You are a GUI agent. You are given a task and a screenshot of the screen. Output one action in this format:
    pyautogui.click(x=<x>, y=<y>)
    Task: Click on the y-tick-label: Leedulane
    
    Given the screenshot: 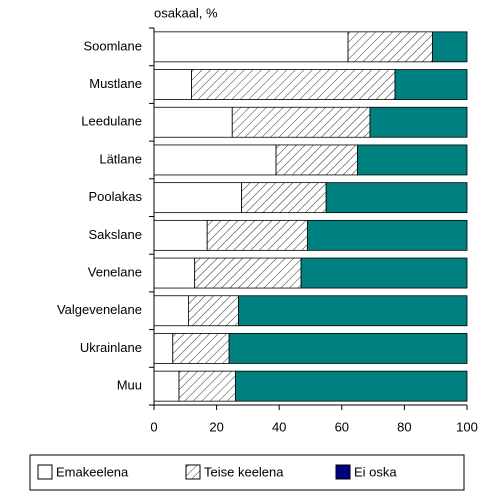 What is the action you would take?
    pyautogui.click(x=111, y=121)
    